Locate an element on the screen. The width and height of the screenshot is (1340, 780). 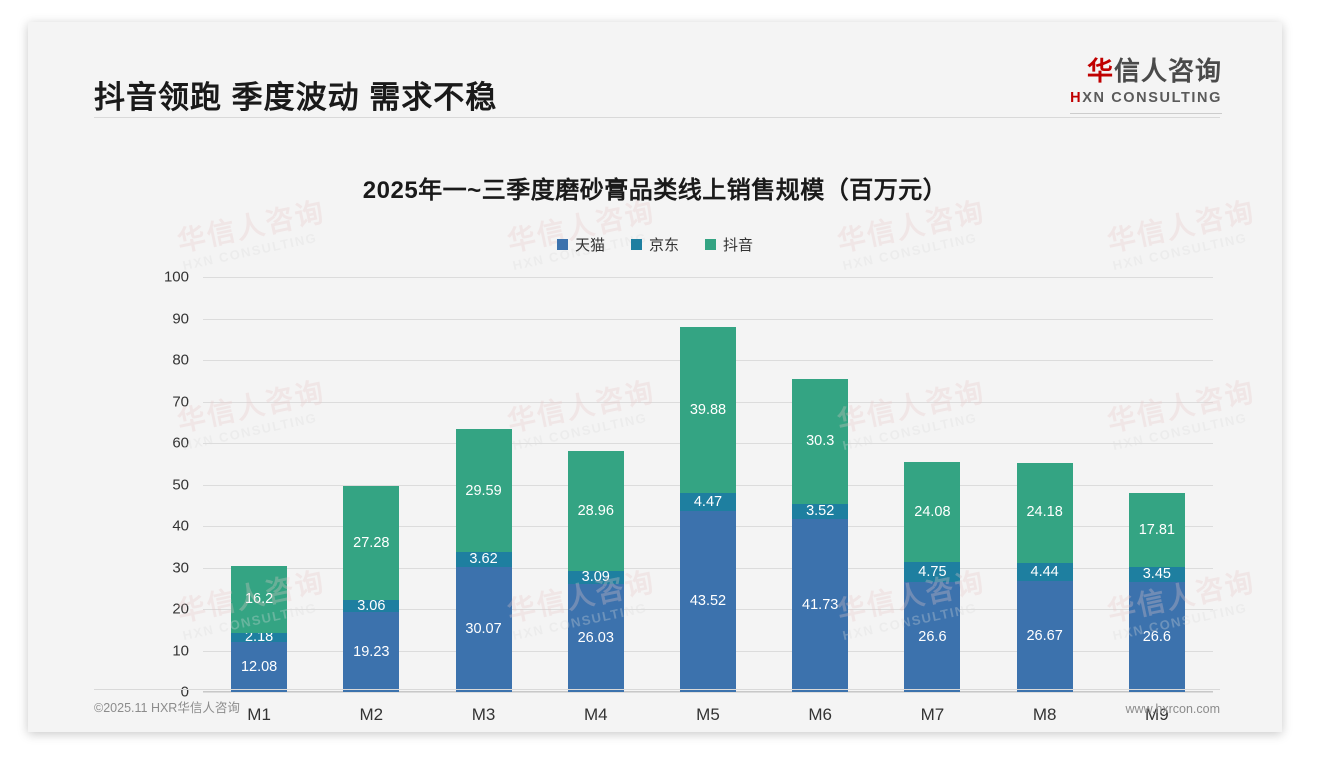
stacked-bar: 43.52 4.47 39.88 is located at coordinates (707, 509).